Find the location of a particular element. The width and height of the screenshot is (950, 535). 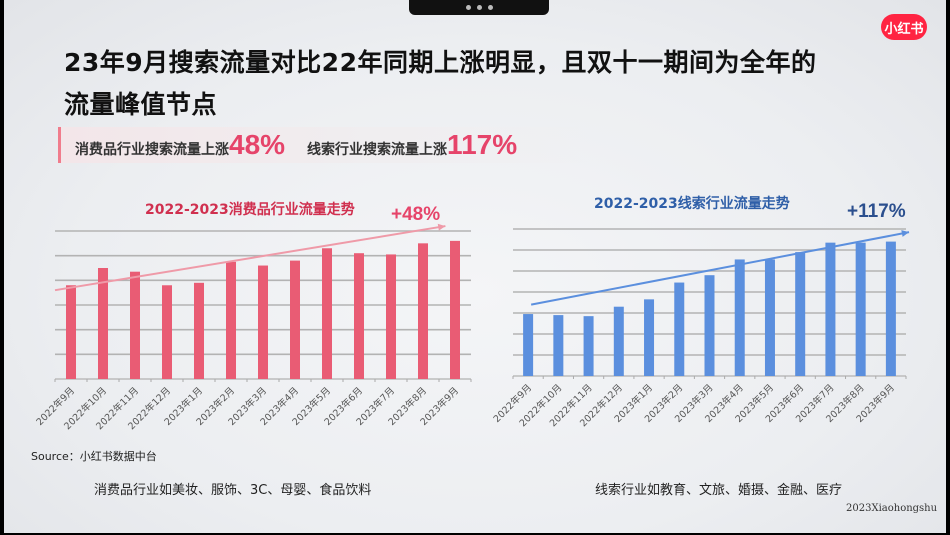

page-title: 23年9月搜索流量对比22年同期上涨明显，且双十一期间为全年的流量峰值节点 is located at coordinates (440, 83).